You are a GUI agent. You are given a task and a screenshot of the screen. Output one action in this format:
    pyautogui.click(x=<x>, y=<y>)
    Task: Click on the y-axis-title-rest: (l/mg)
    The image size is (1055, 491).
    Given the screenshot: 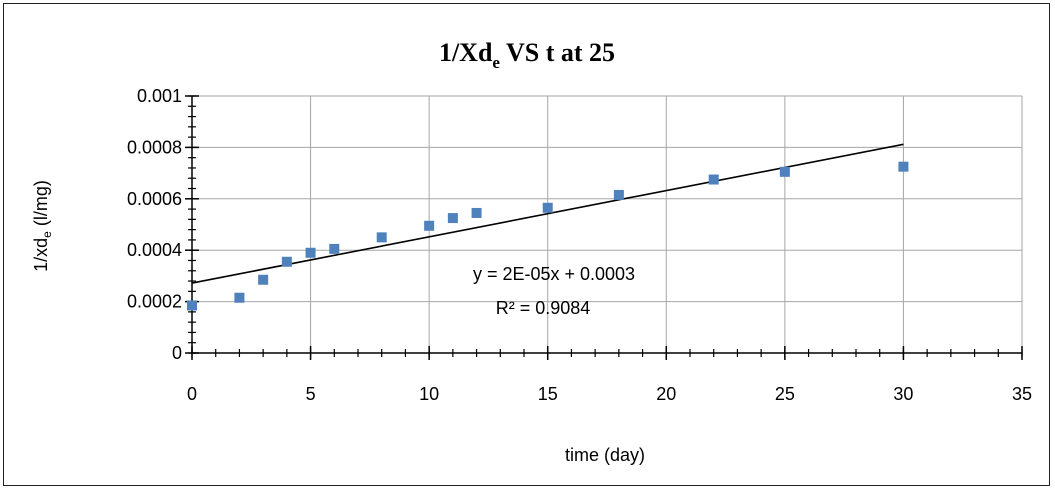 What is the action you would take?
    pyautogui.click(x=41, y=205)
    